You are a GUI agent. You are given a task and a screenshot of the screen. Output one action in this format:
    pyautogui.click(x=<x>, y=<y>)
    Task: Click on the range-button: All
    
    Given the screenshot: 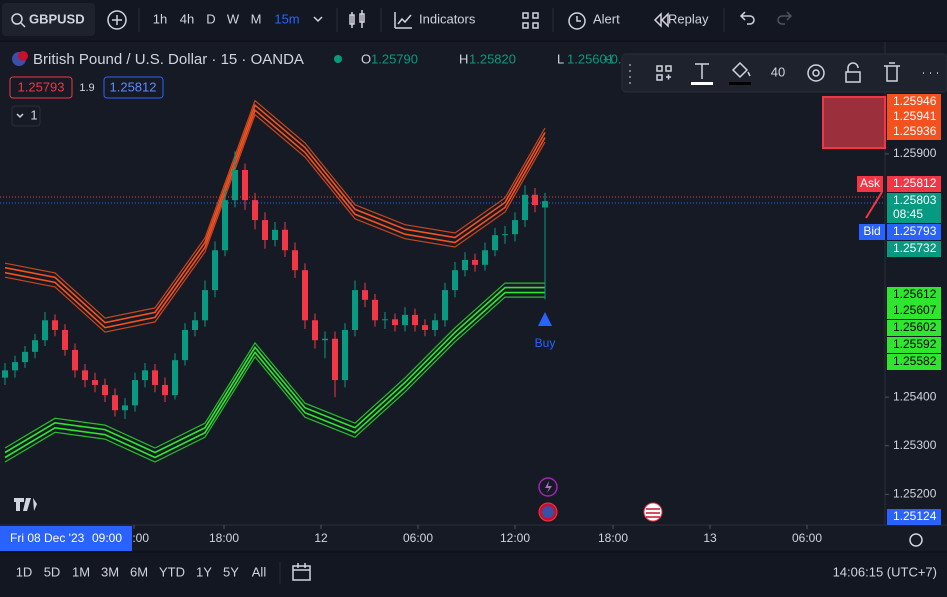 What is the action you would take?
    pyautogui.click(x=259, y=571)
    